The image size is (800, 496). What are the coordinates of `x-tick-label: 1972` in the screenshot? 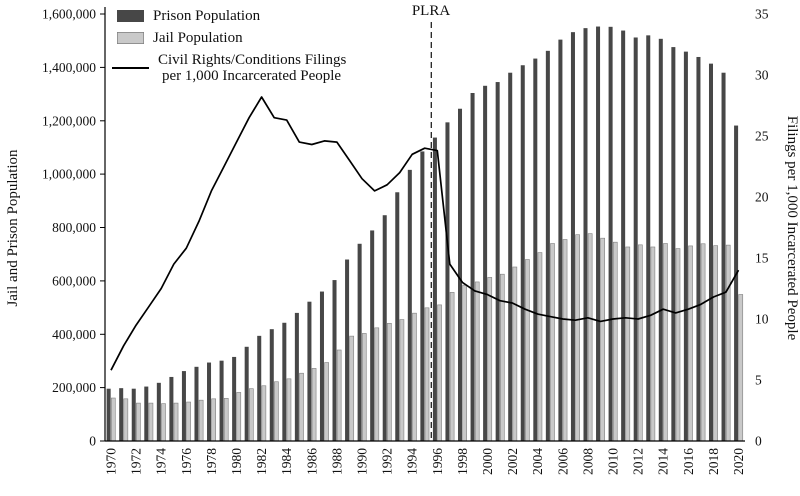 It's located at (136, 461).